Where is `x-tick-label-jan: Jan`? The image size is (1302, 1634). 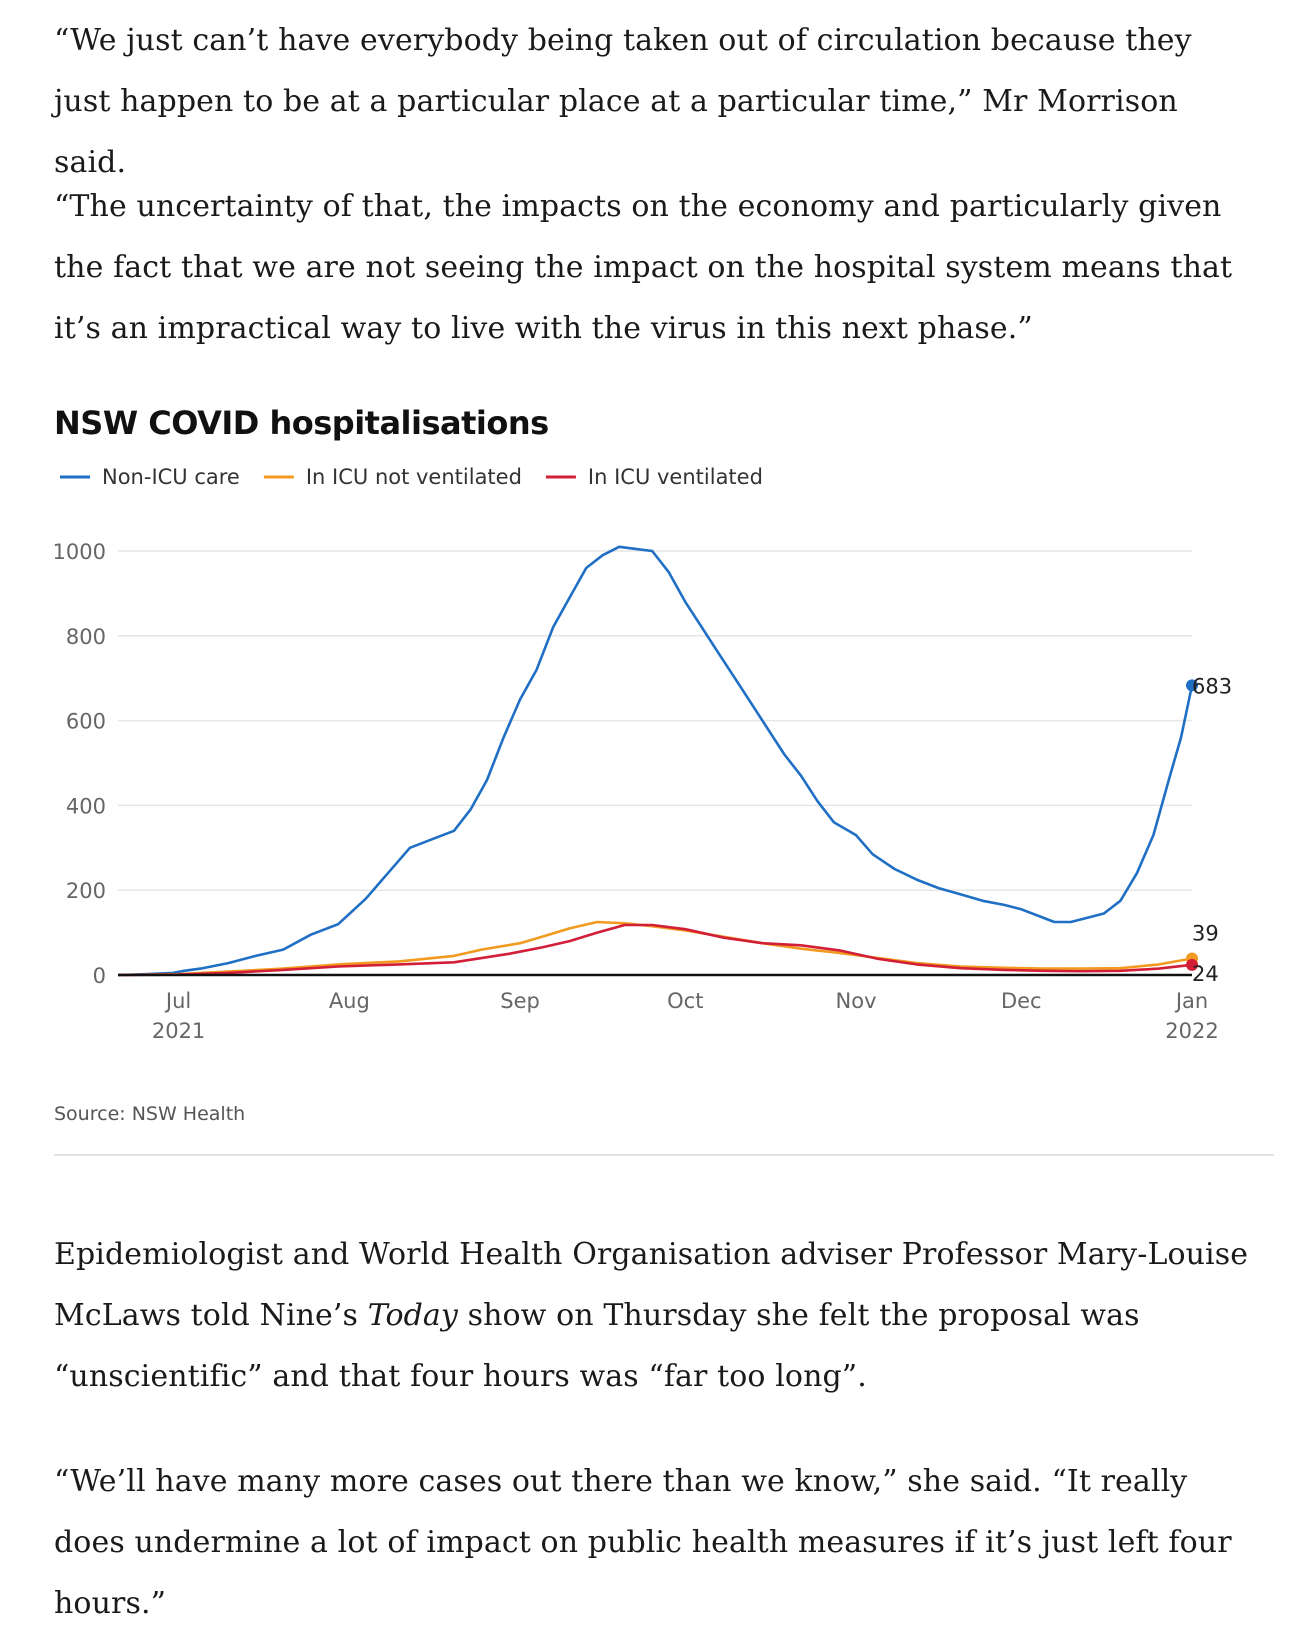 x-tick-label-jan: Jan is located at coordinates (1191, 1001).